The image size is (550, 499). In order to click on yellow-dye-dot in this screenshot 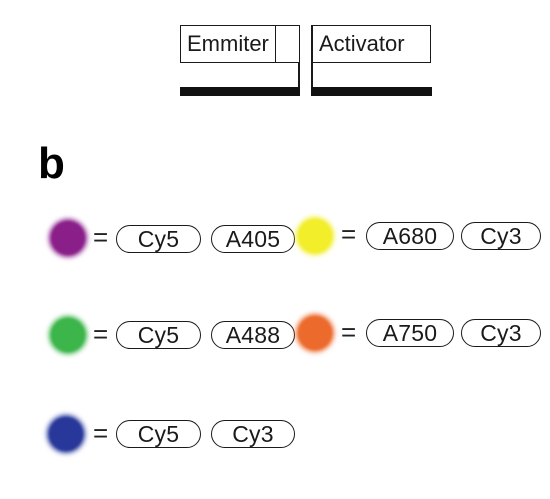, I will do `click(315, 236)`.